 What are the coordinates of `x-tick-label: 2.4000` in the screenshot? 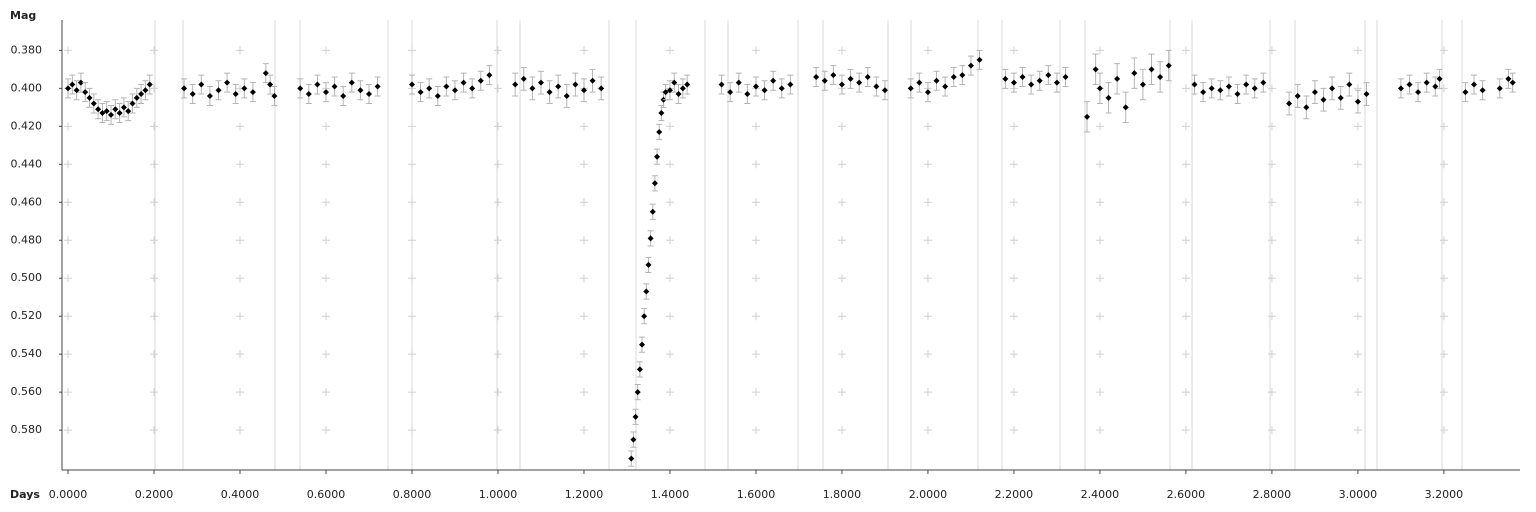 It's located at (1100, 494).